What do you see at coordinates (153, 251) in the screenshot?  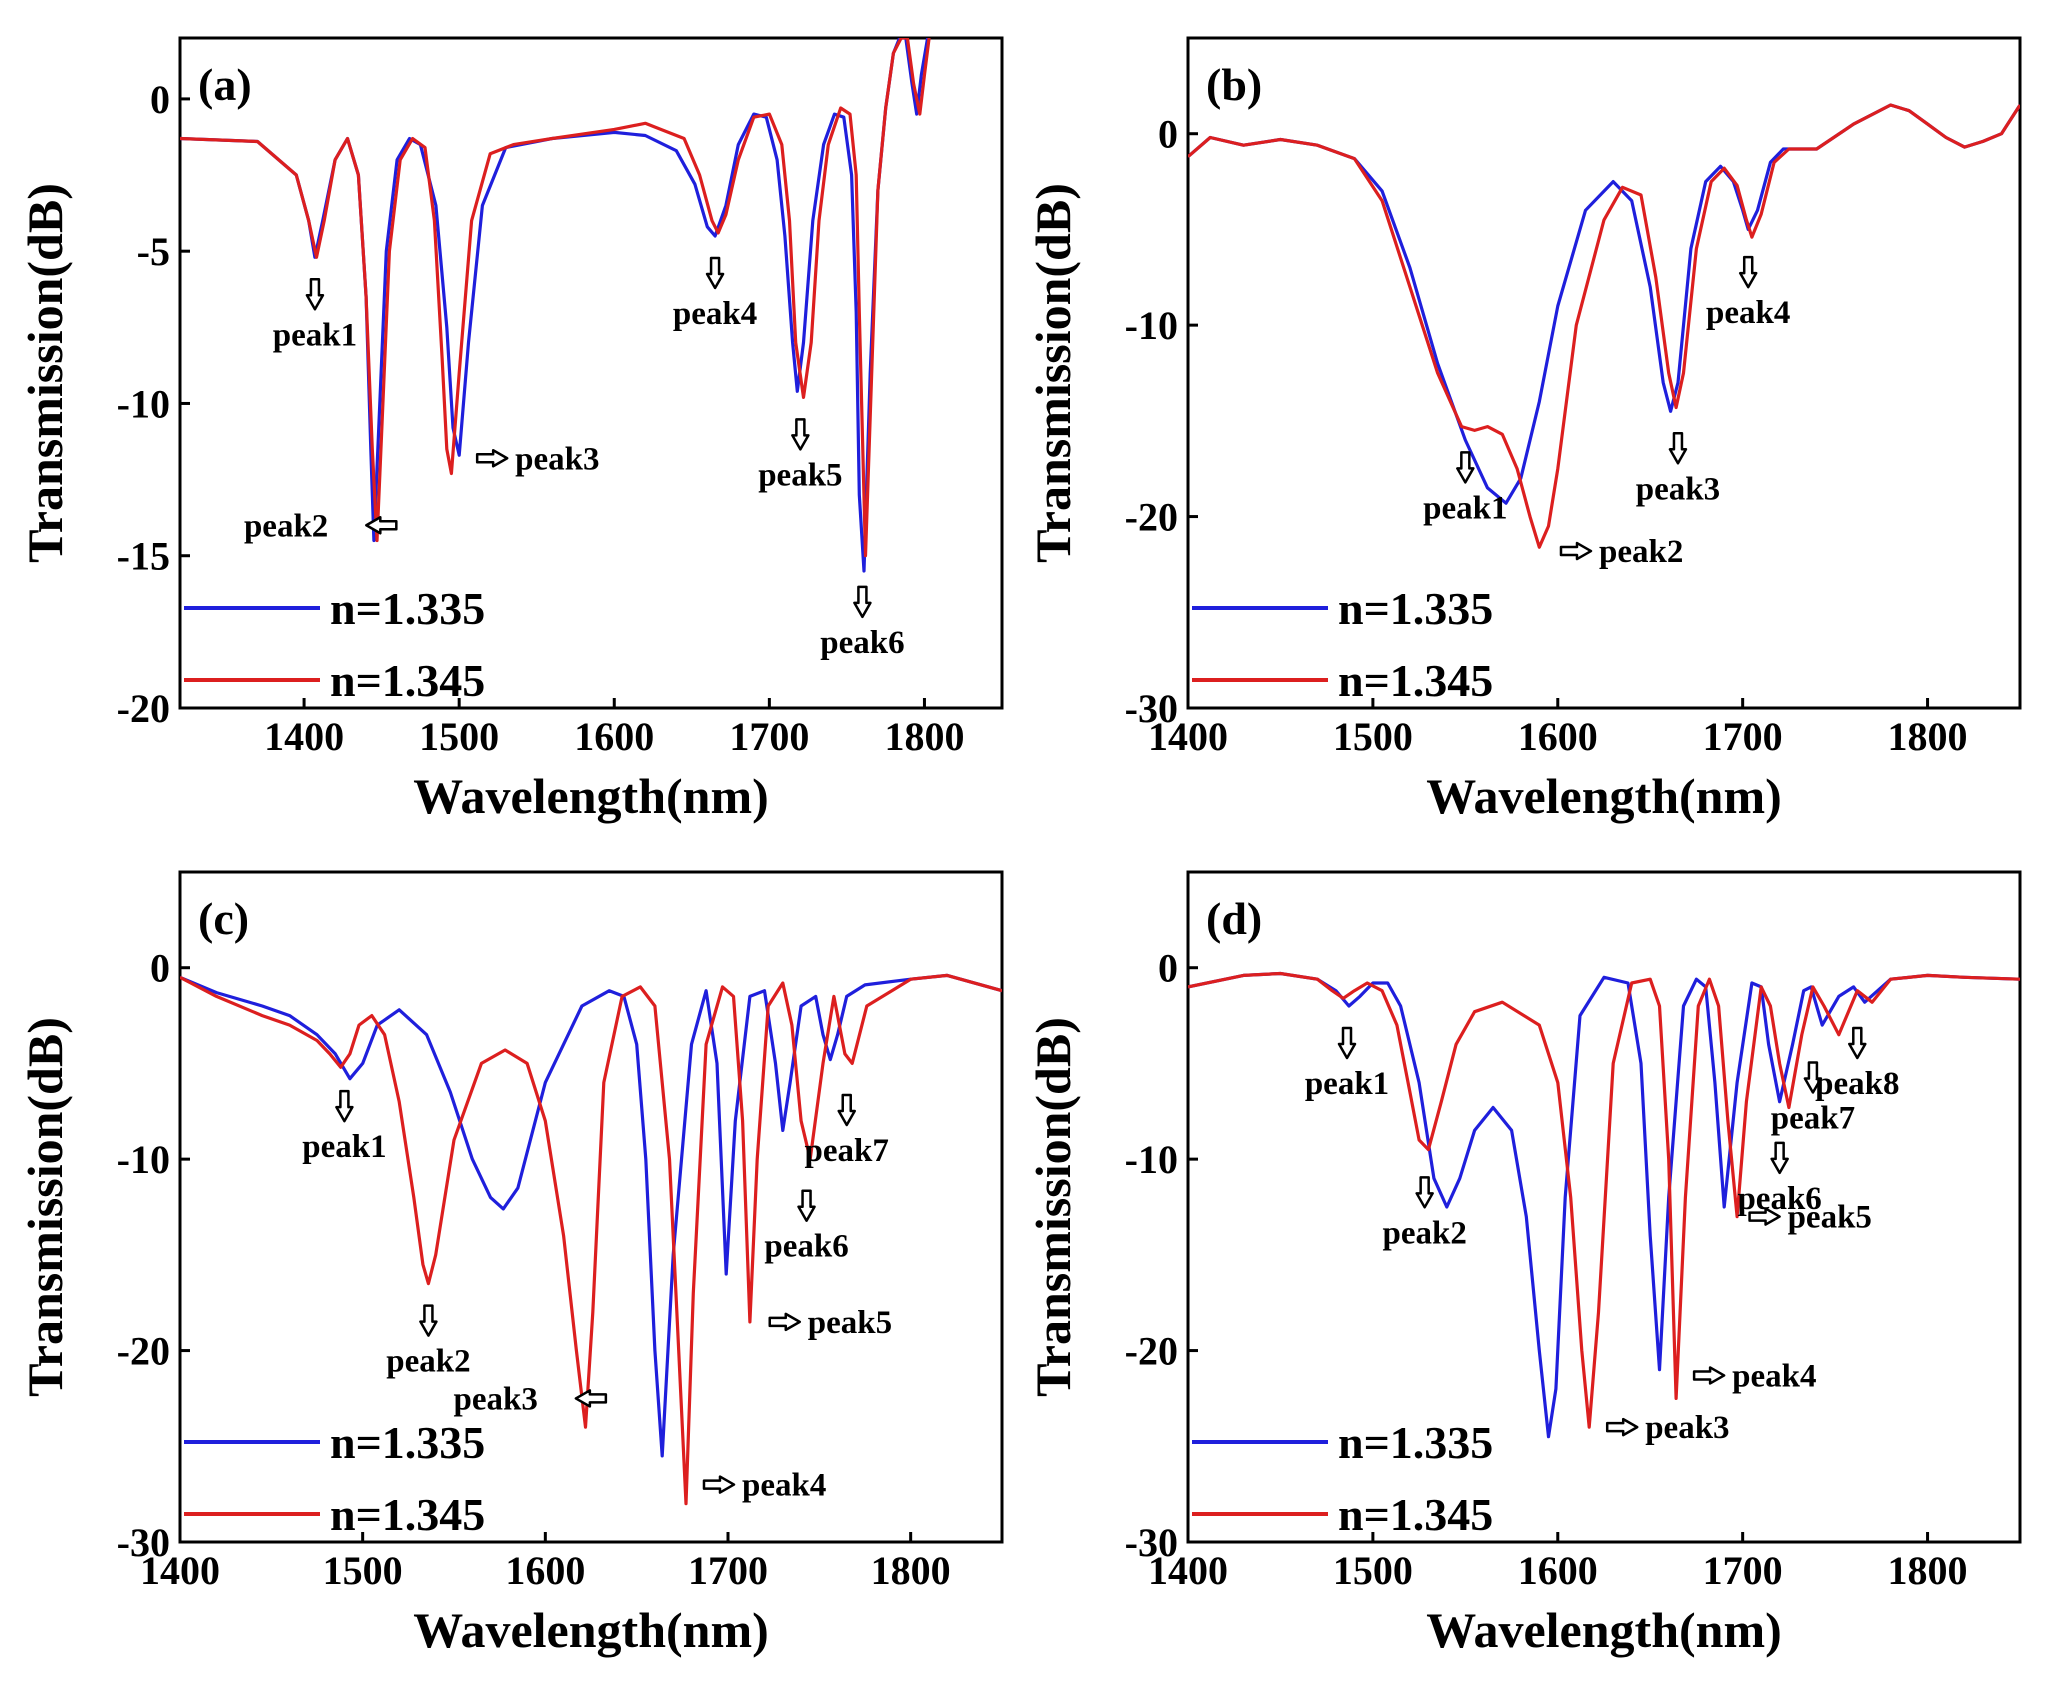 I see `y-tick-label: -5` at bounding box center [153, 251].